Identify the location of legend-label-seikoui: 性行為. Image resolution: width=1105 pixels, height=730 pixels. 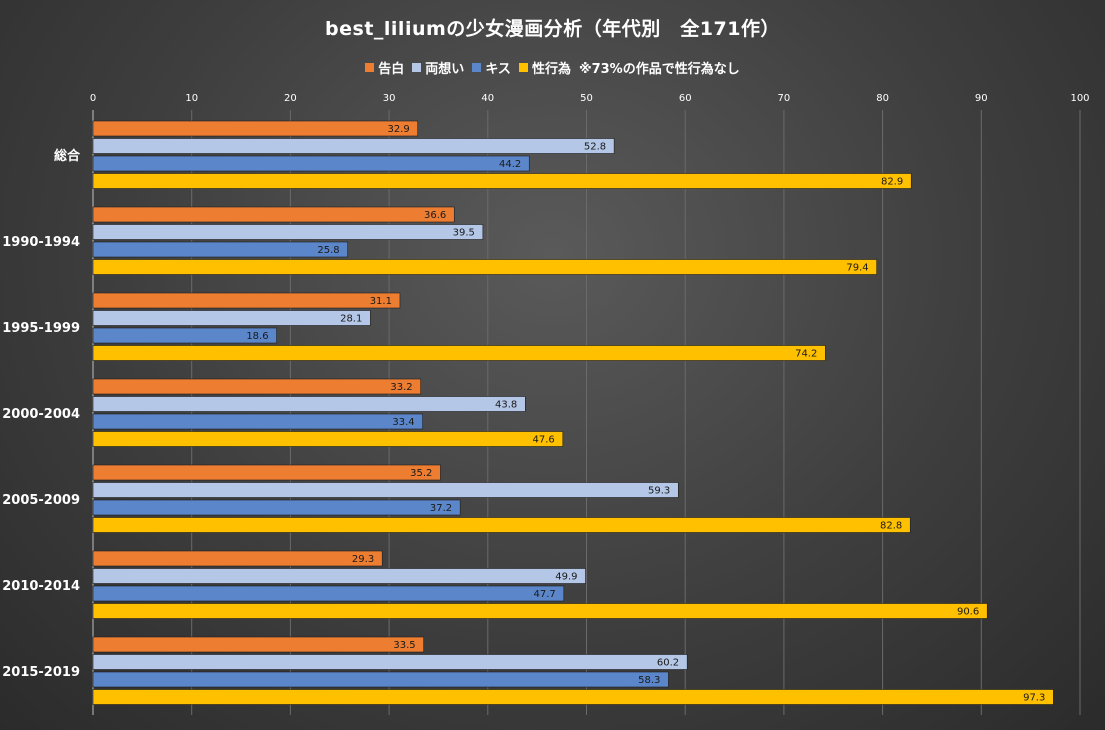
(551, 69).